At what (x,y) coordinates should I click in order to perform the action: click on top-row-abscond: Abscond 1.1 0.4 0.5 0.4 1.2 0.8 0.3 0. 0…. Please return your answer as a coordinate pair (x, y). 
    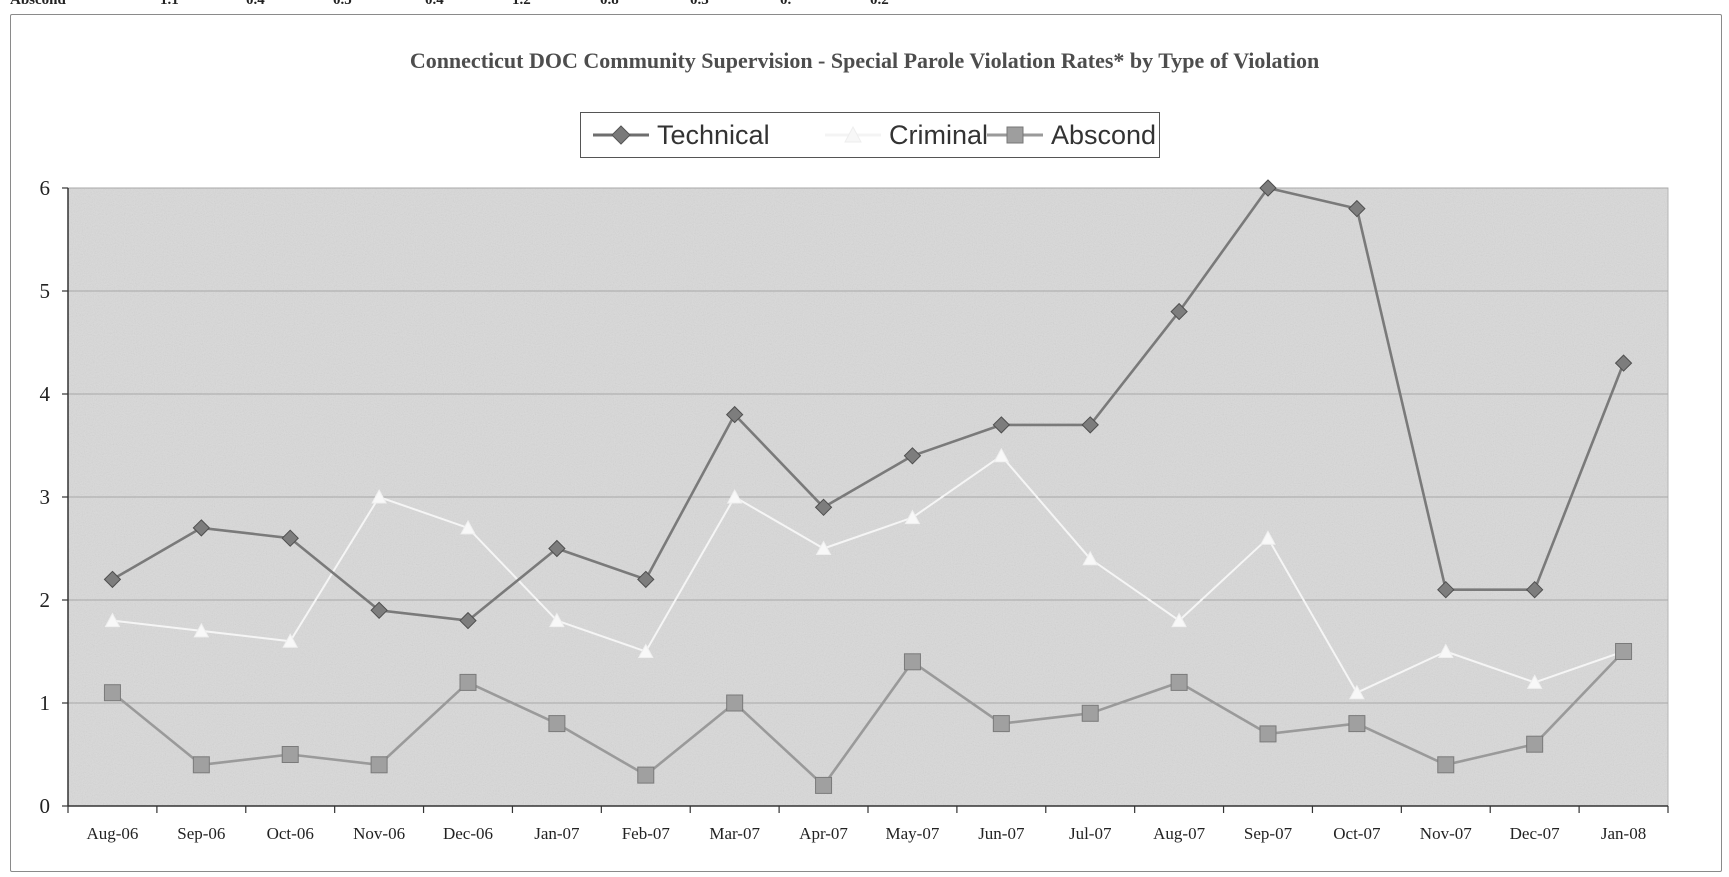
    Looking at the image, I should click on (500, 5).